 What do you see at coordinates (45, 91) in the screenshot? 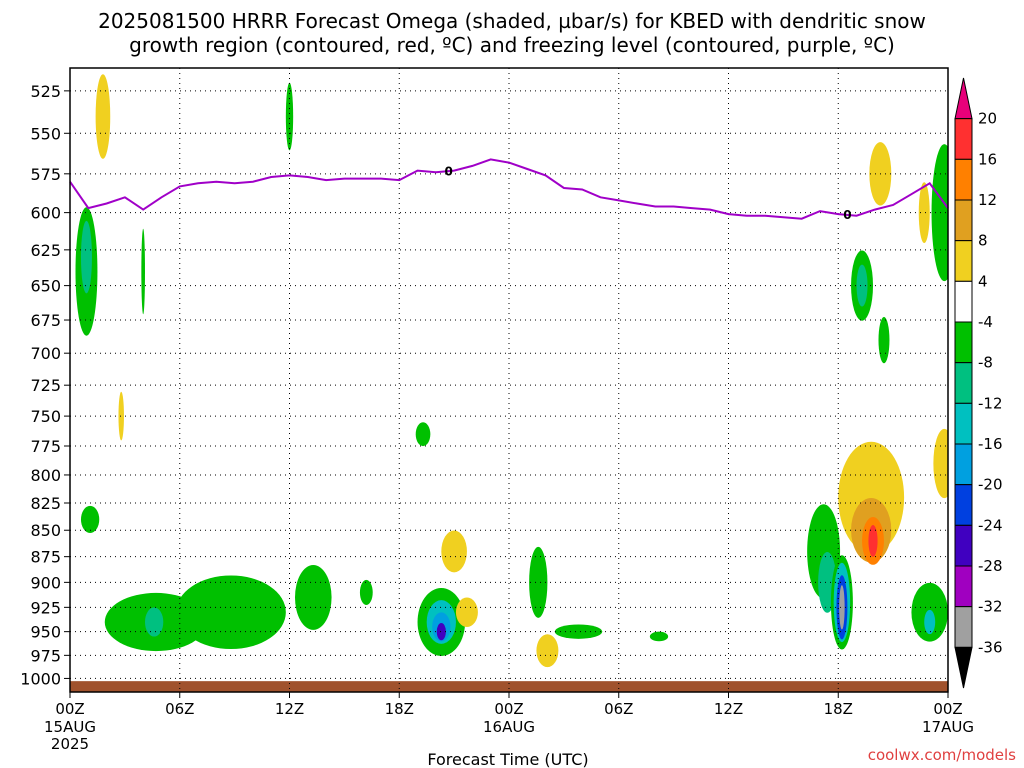
I see `y-tick-label: 525` at bounding box center [45, 91].